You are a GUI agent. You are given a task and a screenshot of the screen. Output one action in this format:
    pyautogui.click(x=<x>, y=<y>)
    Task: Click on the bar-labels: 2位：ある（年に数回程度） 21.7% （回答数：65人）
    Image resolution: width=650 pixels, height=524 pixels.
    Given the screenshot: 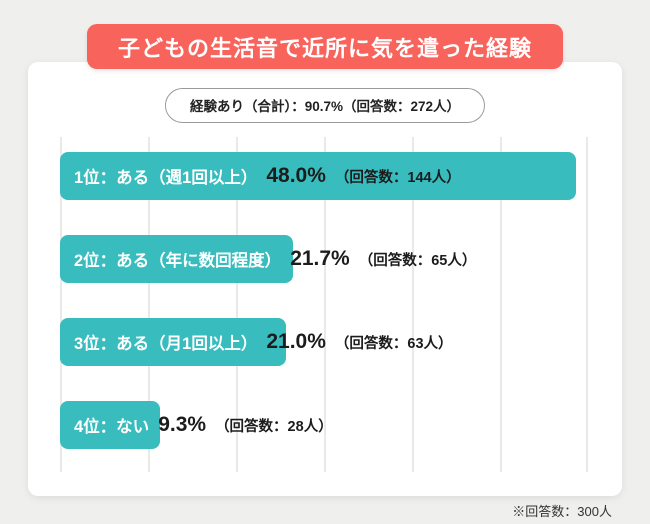 What is the action you would take?
    pyautogui.click(x=324, y=259)
    